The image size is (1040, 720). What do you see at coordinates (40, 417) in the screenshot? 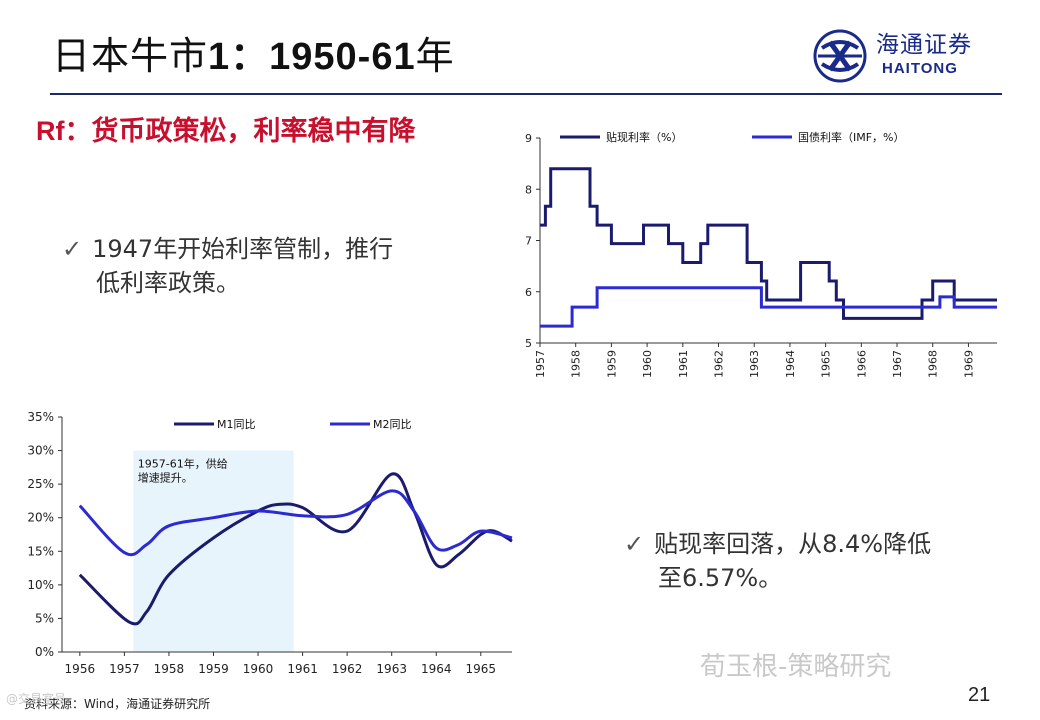
I see `chart2-y-tick-label: 35%` at bounding box center [40, 417].